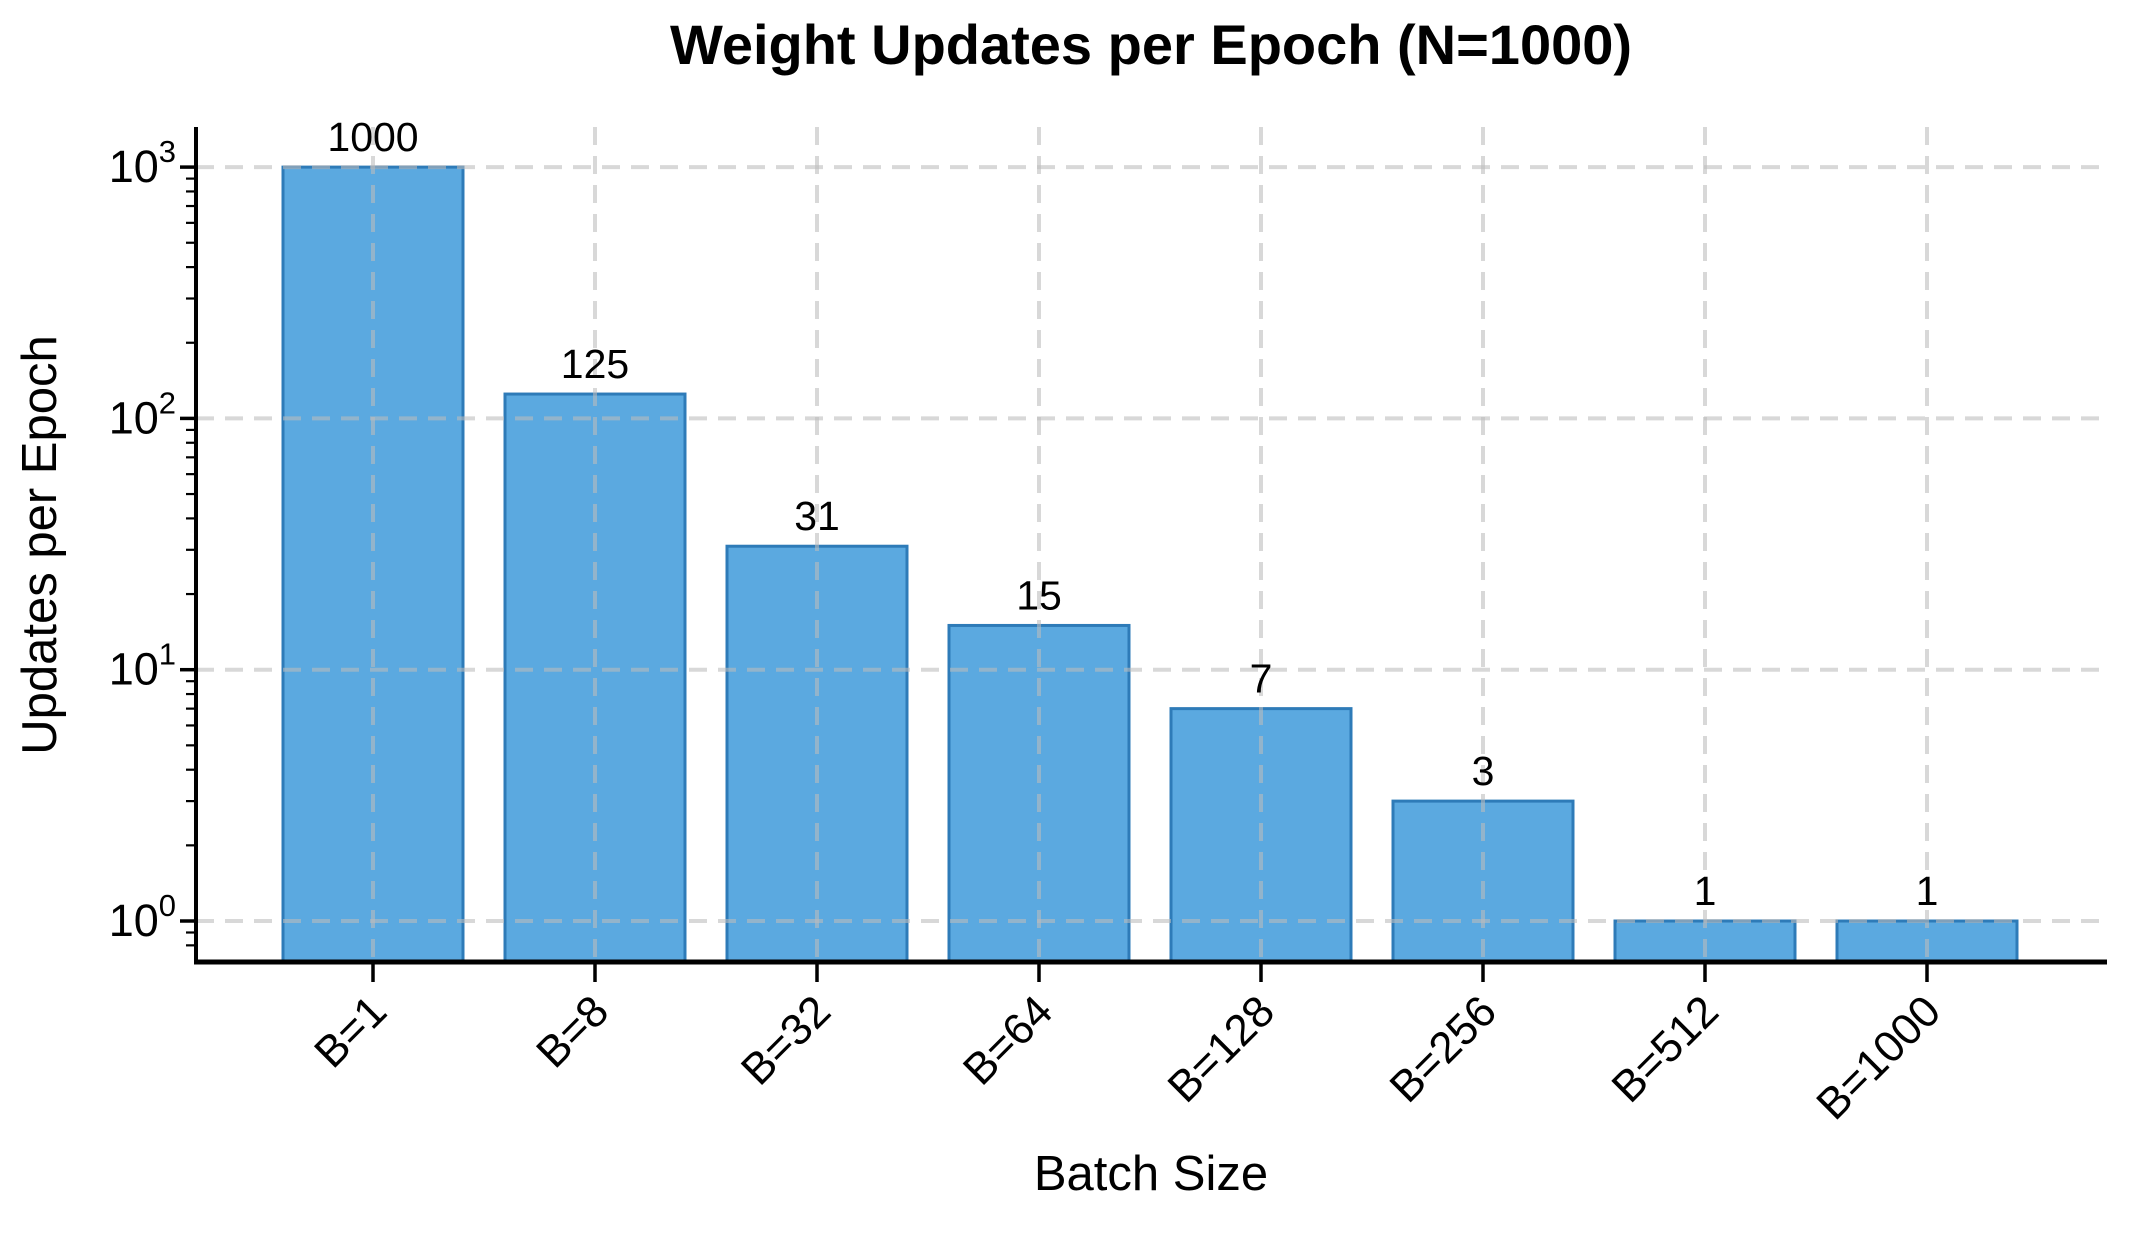 The image size is (2134, 1234). Describe the element at coordinates (1151, 1174) in the screenshot. I see `x-axis-label: Batch Size` at that location.